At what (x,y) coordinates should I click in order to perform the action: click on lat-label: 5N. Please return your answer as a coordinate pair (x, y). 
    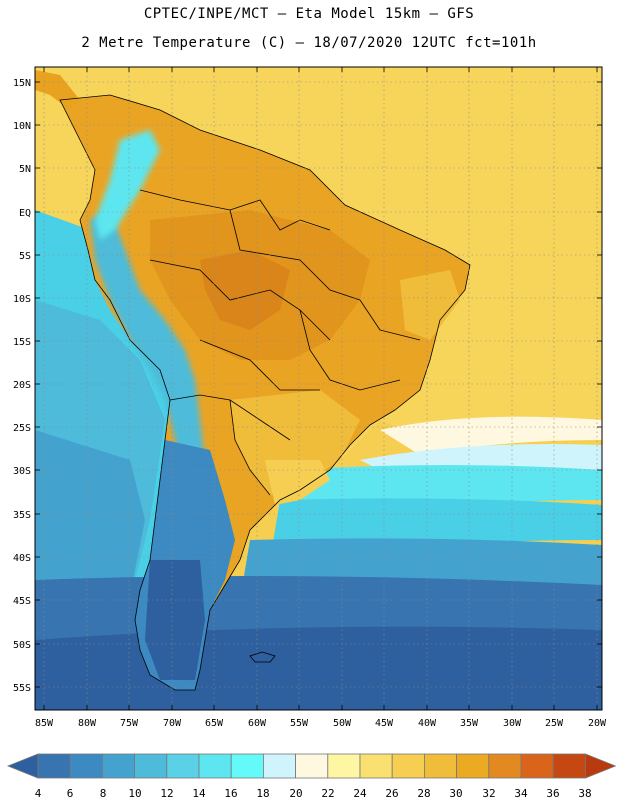
    Looking at the image, I should click on (25, 169).